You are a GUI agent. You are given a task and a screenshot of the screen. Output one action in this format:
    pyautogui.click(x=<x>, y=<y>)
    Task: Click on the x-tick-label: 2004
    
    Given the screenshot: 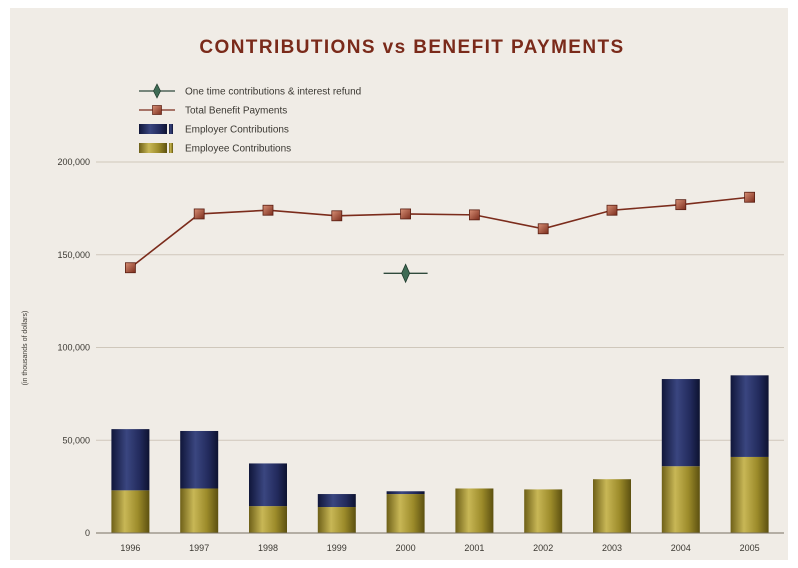 What is the action you would take?
    pyautogui.click(x=681, y=548)
    